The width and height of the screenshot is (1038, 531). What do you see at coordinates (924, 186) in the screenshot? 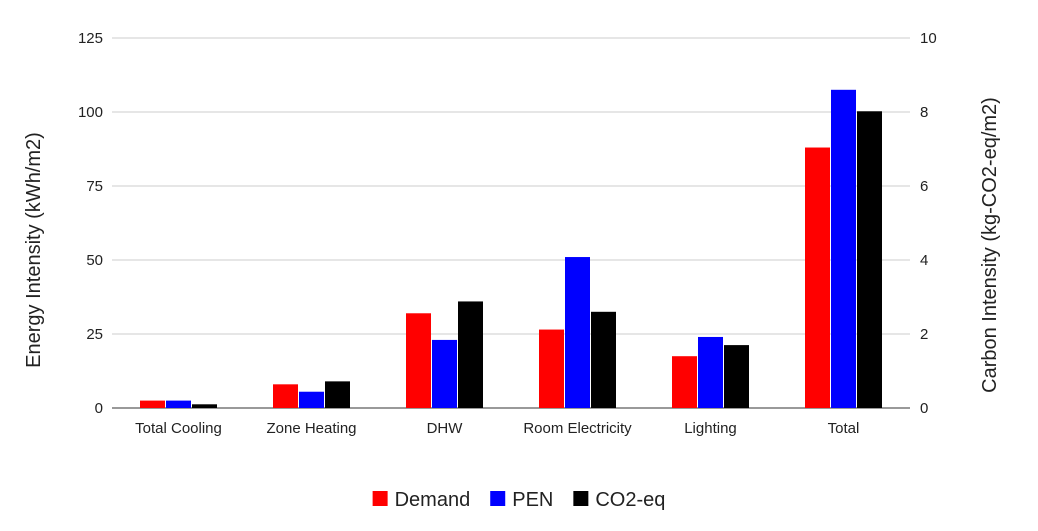
I see `right-tick-label: 6` at bounding box center [924, 186].